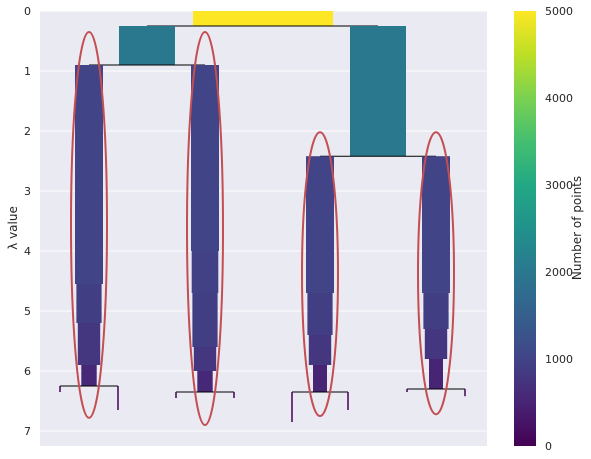 The image size is (591, 459). Describe the element at coordinates (378, 91) in the screenshot. I see `right-parent-bar` at that location.